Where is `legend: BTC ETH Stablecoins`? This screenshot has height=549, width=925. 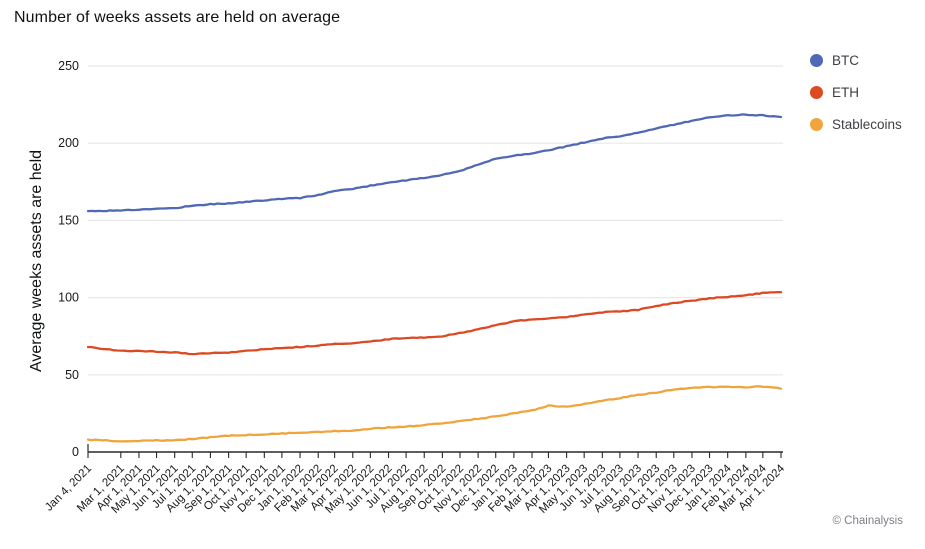 legend: BTC ETH Stablecoins is located at coordinates (856, 92).